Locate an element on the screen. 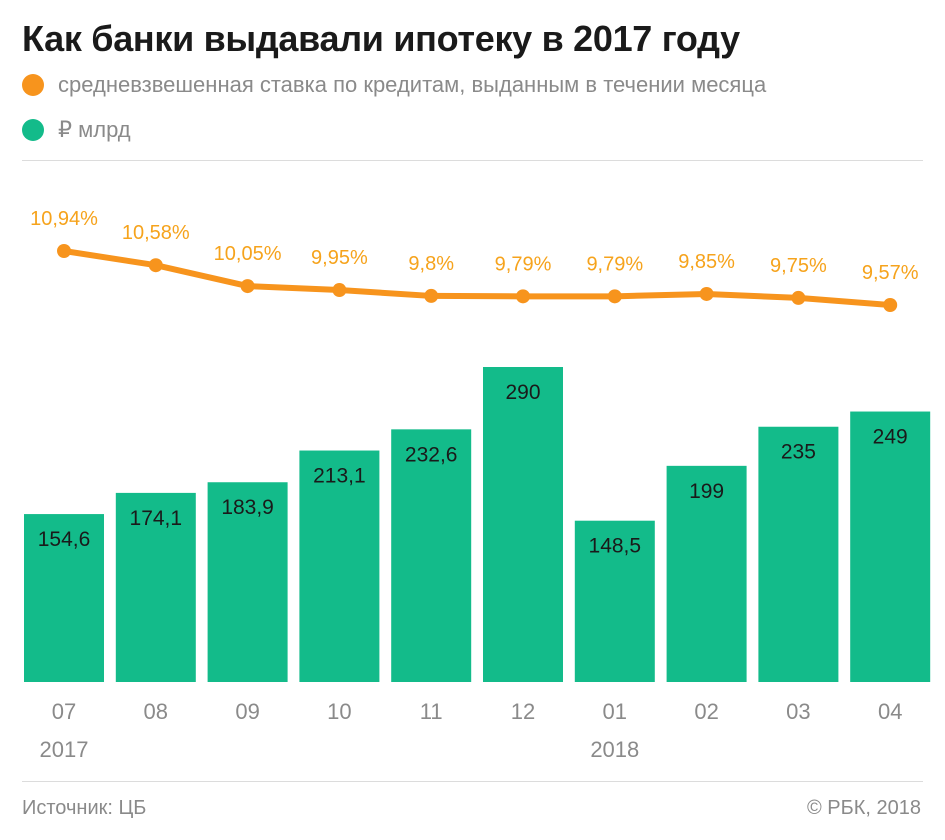  bar-value-label: 199 is located at coordinates (706, 491).